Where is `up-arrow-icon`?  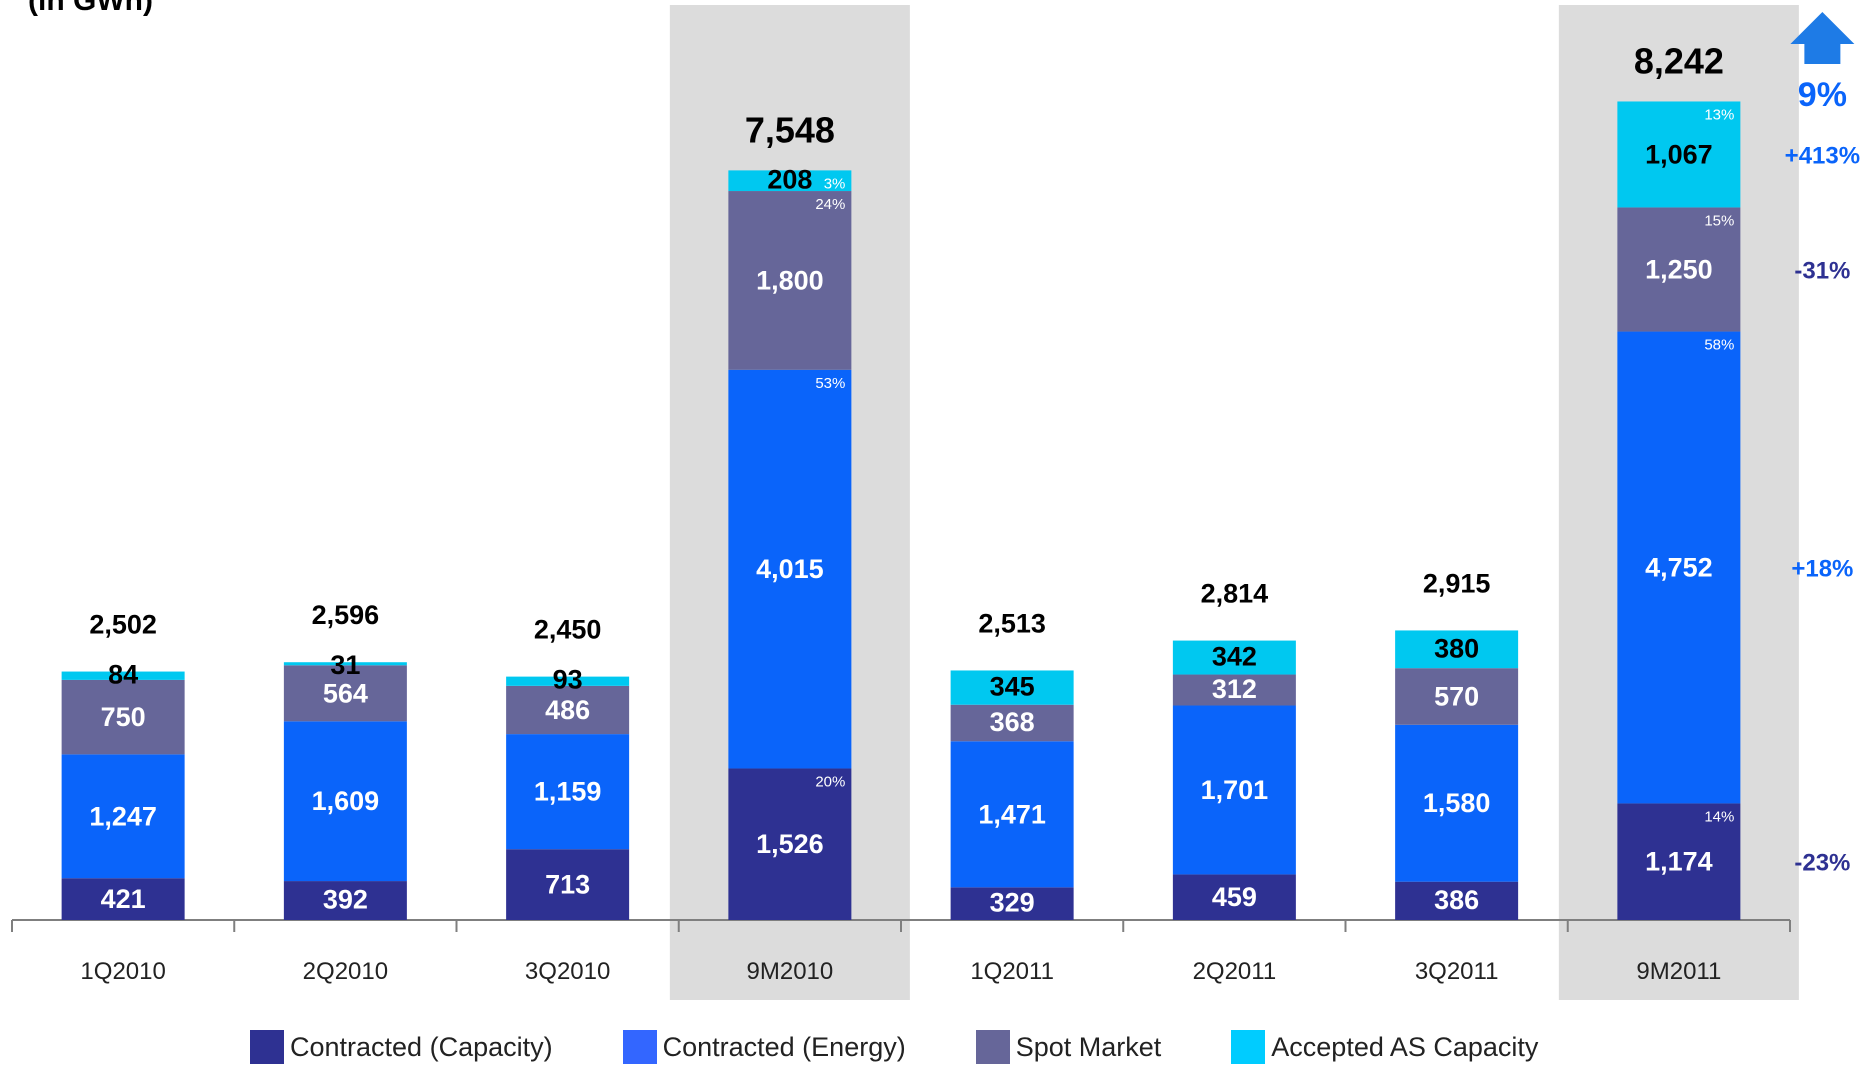 up-arrow-icon is located at coordinates (1822, 38).